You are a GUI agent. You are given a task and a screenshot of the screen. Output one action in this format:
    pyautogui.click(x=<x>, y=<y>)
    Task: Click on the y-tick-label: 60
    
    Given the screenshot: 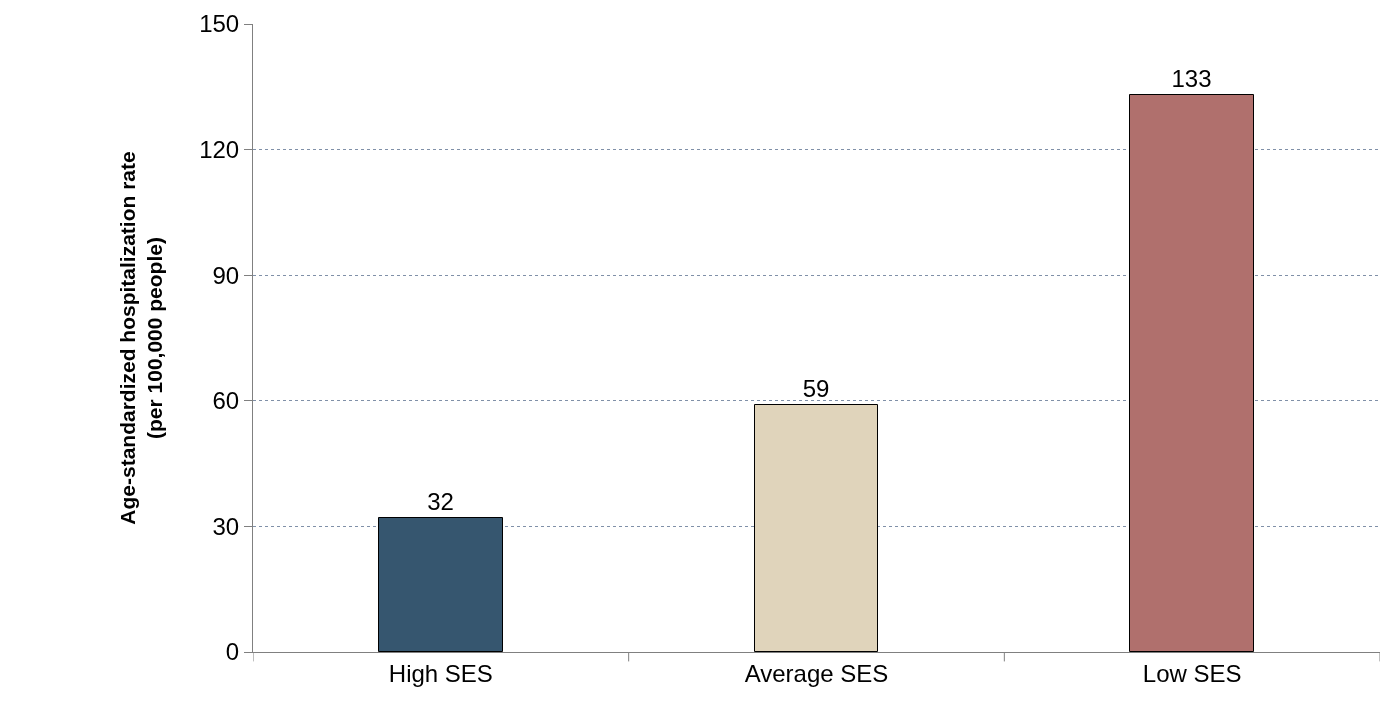 What is the action you would take?
    pyautogui.click(x=226, y=401)
    